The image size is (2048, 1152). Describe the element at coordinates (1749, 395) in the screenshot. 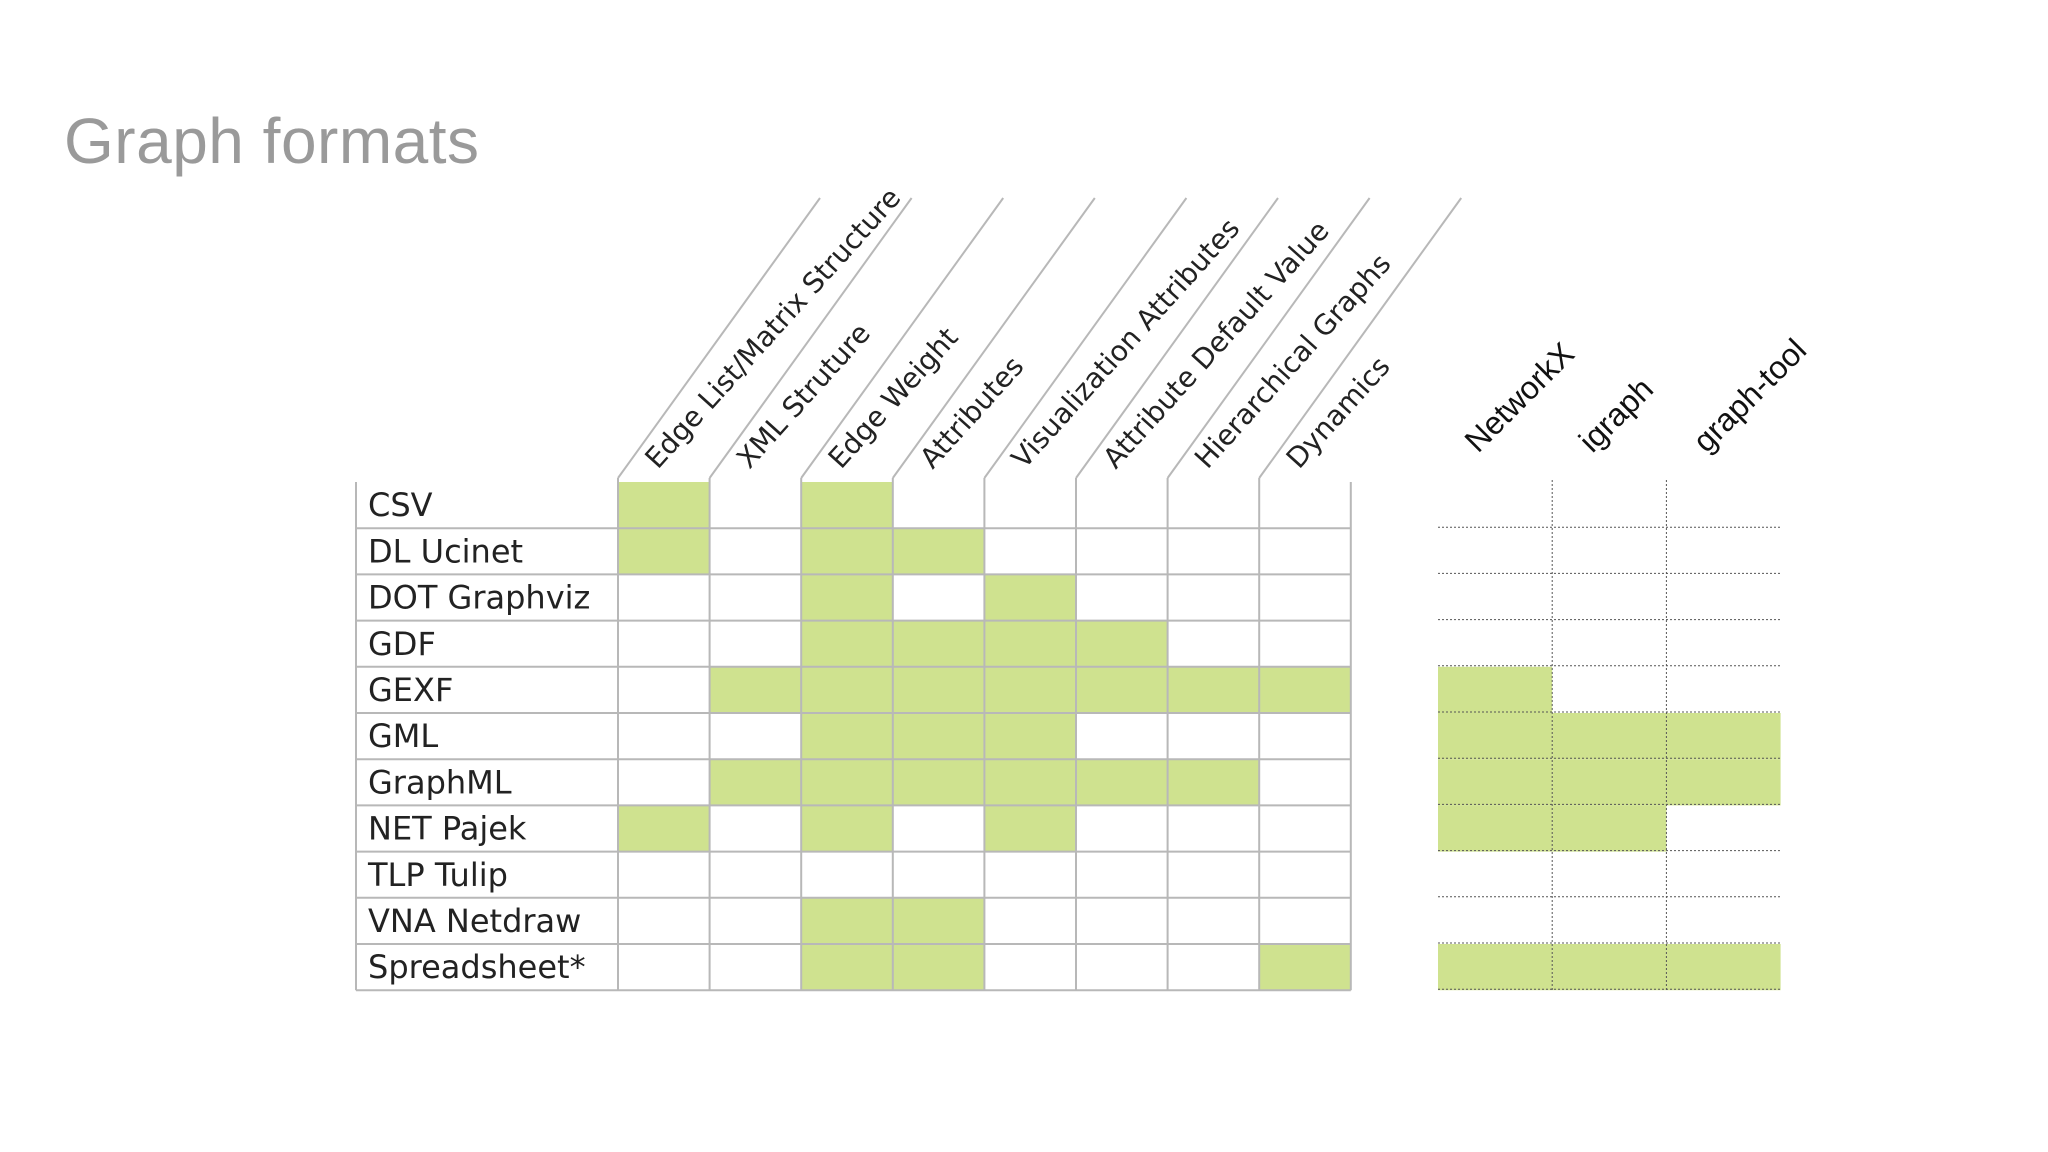

I see `library-column-label: graph-tool` at that location.